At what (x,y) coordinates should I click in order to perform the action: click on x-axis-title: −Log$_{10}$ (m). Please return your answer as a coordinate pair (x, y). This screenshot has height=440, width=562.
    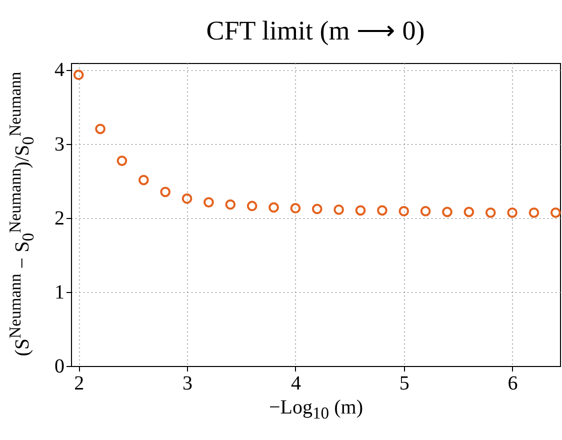
    Looking at the image, I should click on (316, 410).